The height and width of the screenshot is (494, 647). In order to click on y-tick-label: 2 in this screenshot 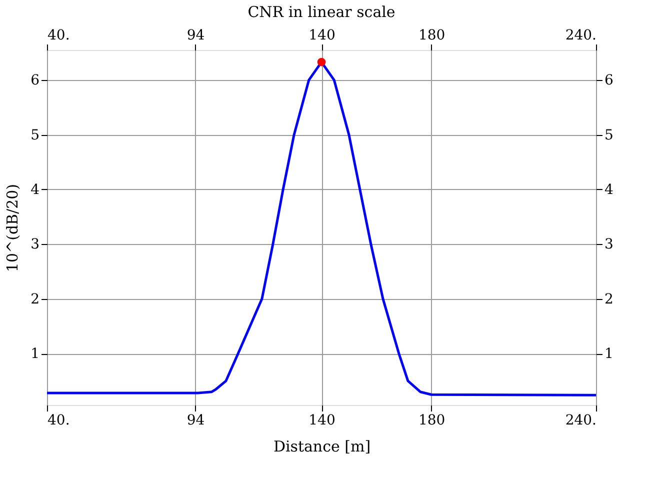, I will do `click(35, 299)`.